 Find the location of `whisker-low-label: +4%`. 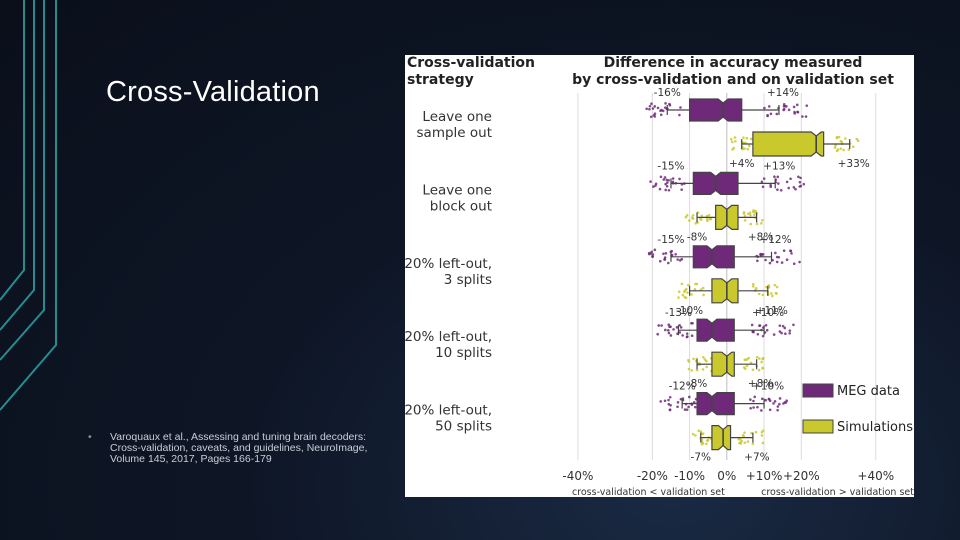

whisker-low-label: +4% is located at coordinates (741, 164).